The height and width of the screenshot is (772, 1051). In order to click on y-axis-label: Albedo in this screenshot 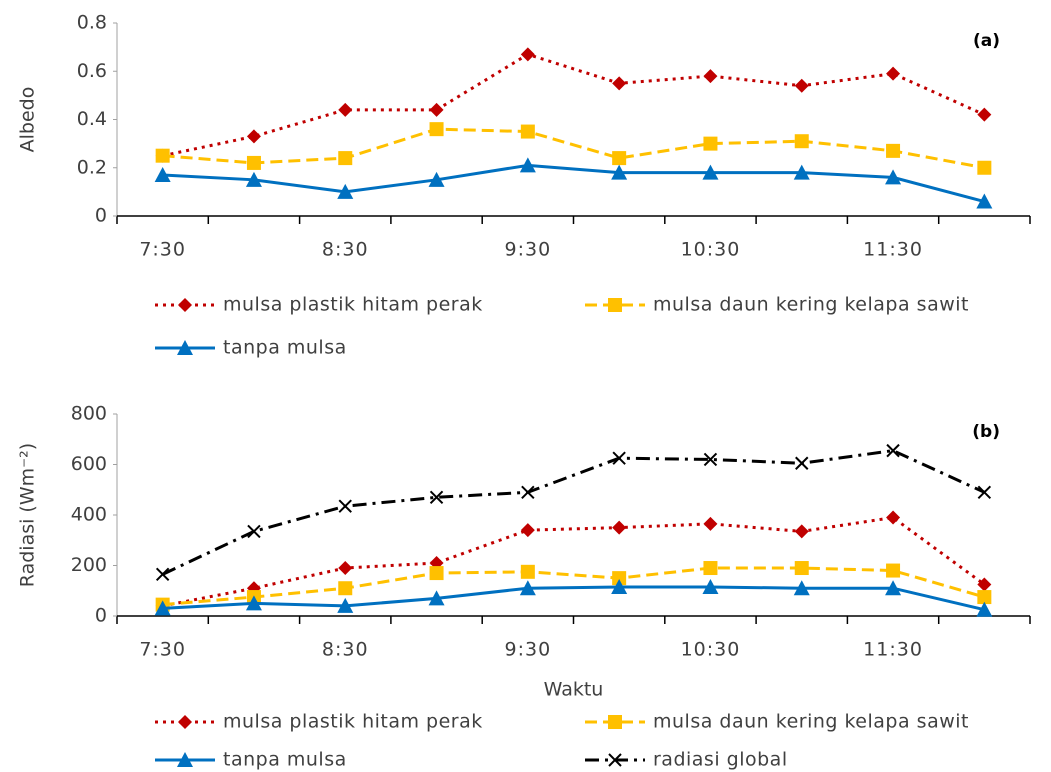, I will do `click(28, 120)`.